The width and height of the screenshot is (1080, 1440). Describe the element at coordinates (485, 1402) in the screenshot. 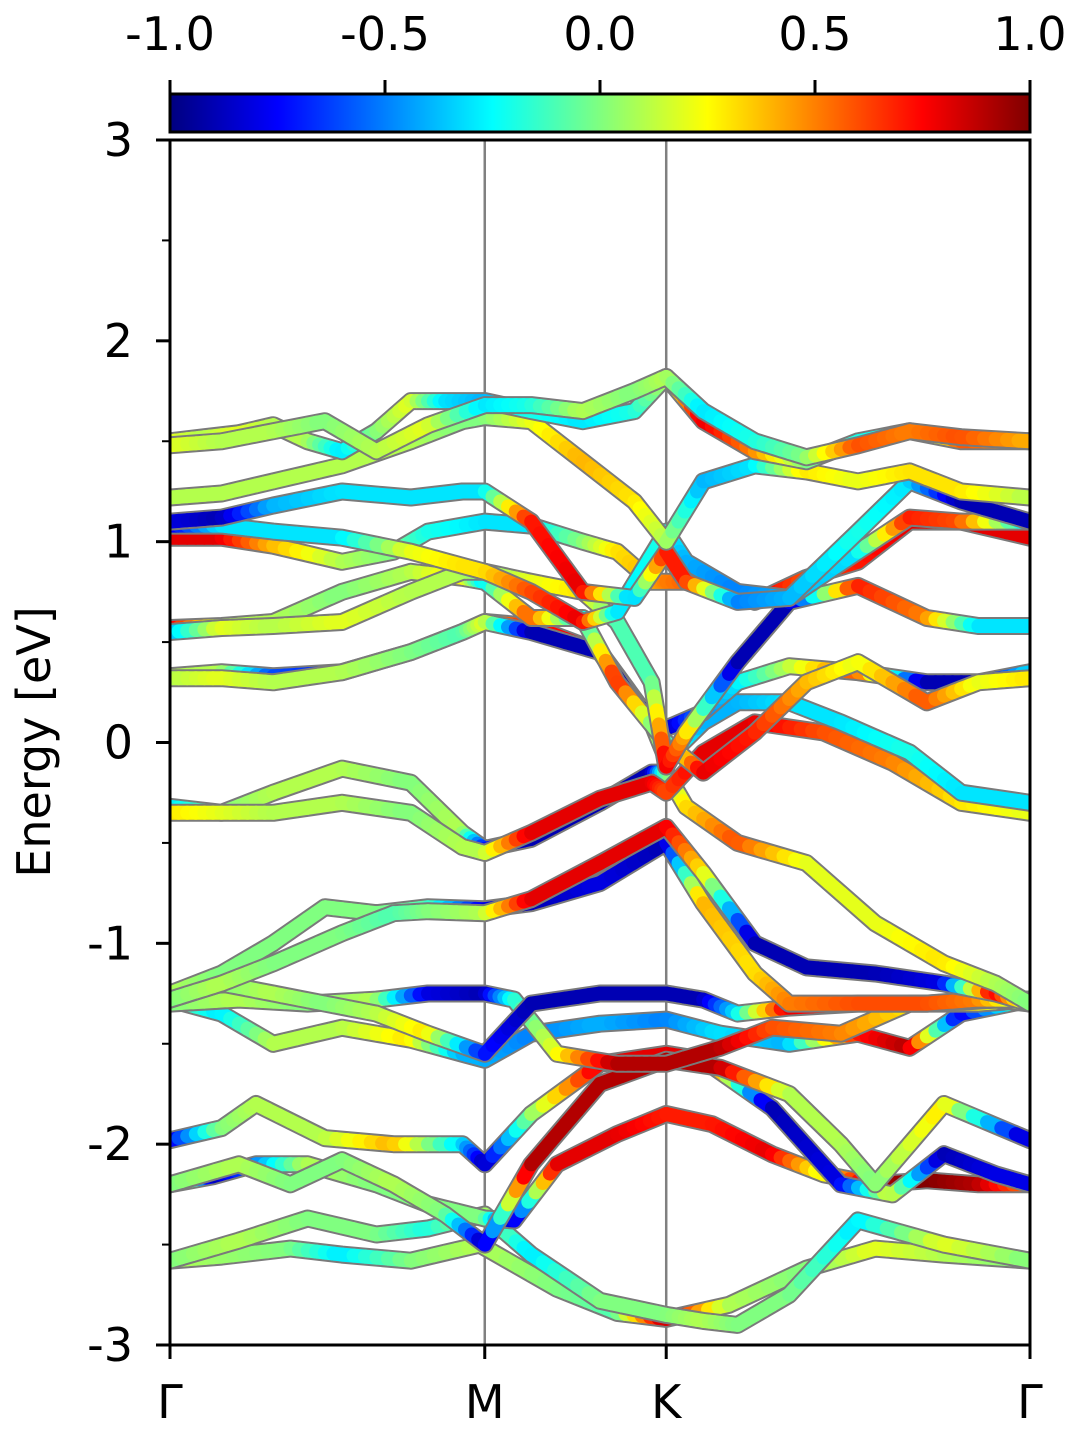

I see `x-tick-label: M` at that location.